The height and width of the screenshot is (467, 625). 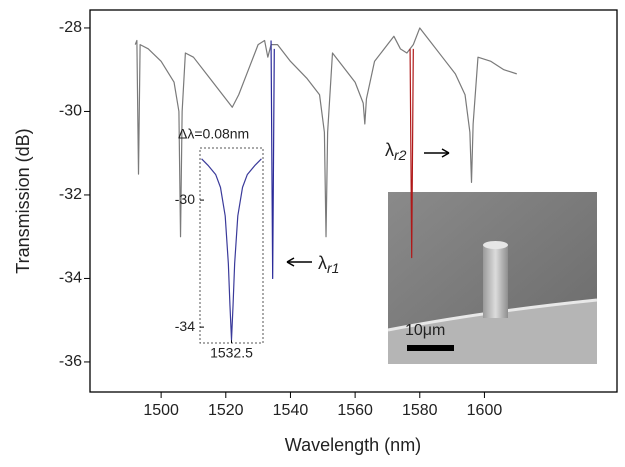 I want to click on y-tick-label: -36, so click(x=70, y=361).